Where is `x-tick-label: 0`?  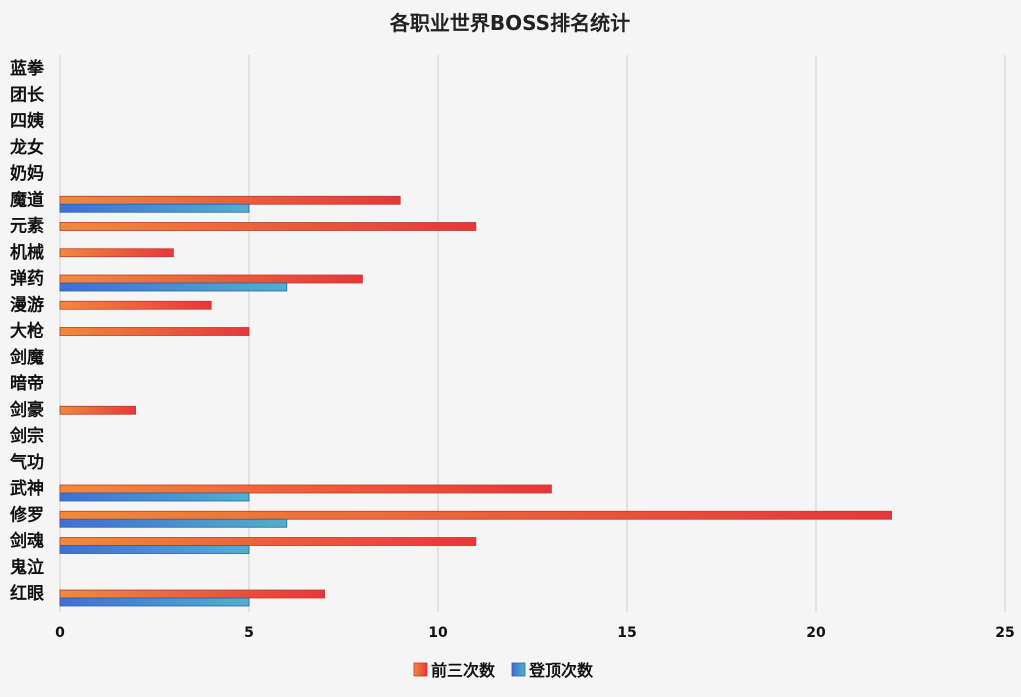
x-tick-label: 0 is located at coordinates (60, 633).